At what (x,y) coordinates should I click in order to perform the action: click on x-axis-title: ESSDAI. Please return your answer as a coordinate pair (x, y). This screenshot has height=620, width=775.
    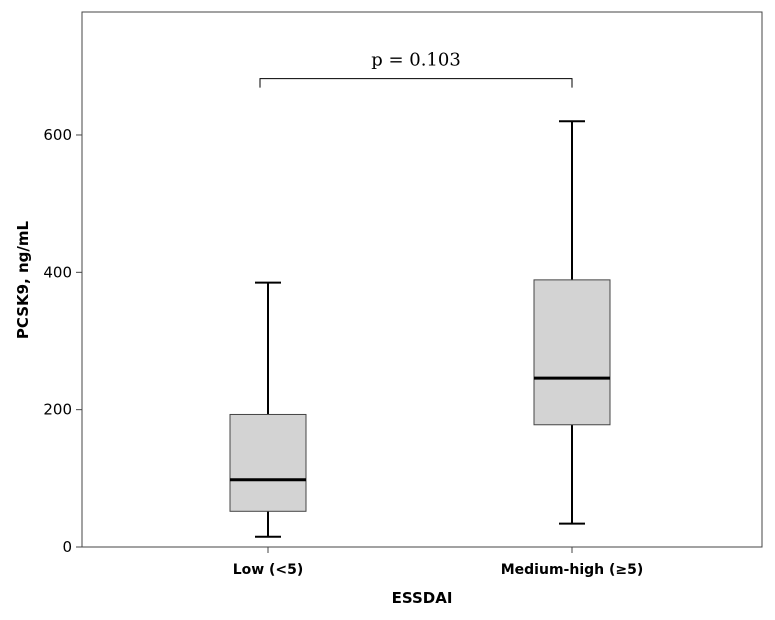
    Looking at the image, I should click on (422, 598).